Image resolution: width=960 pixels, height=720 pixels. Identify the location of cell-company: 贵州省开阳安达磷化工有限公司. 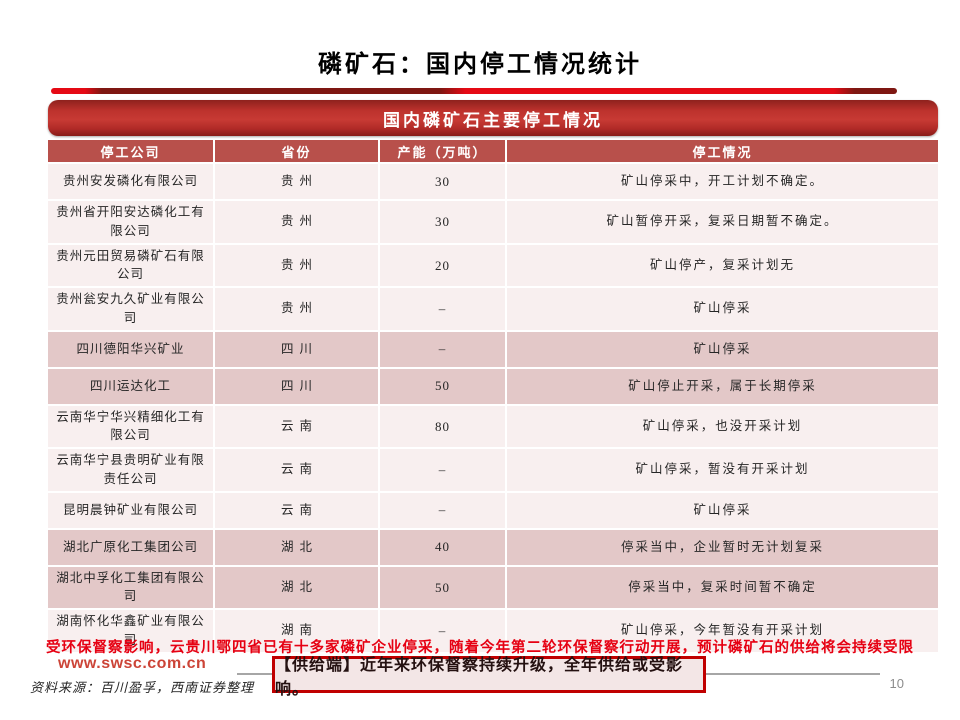
(130, 222).